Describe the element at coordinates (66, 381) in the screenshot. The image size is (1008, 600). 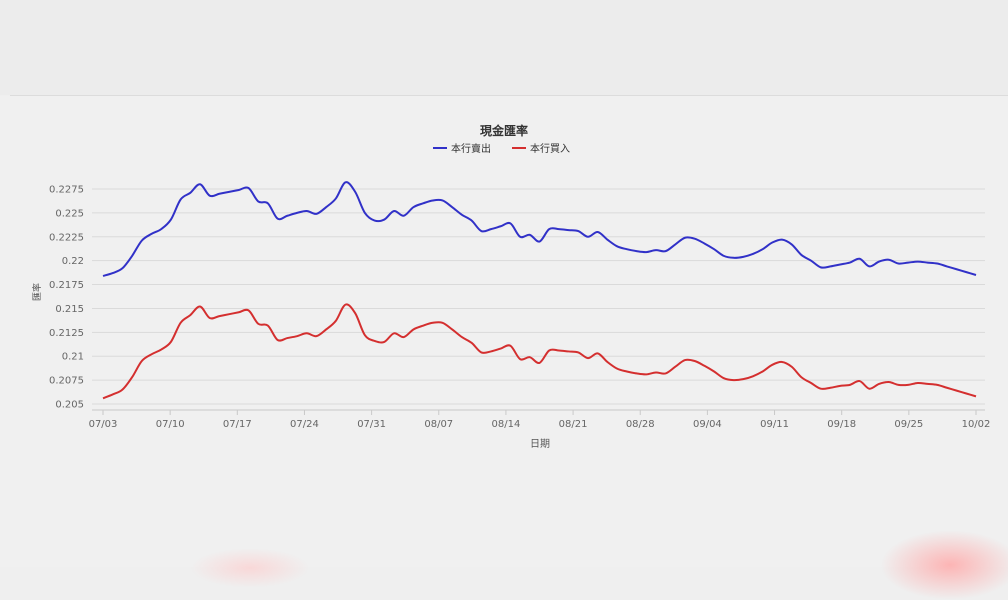
I see `y-tick-label: 0.2075` at that location.